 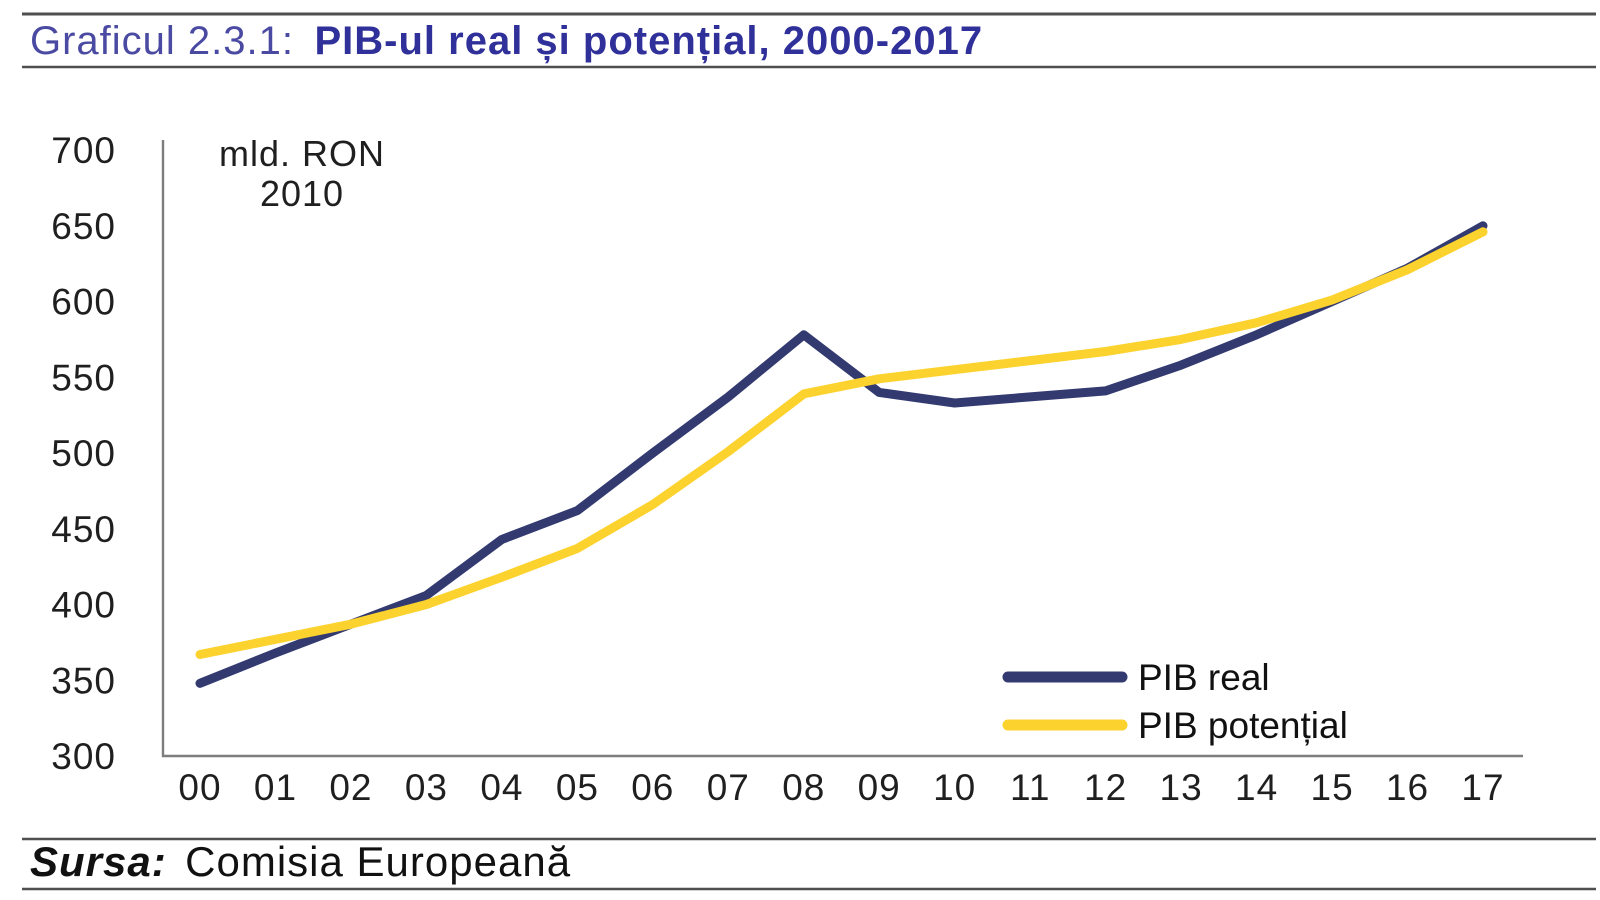 I want to click on y-axis-tick-labels: 300 350 400 450 500 550 600 650 700, so click(x=83, y=453).